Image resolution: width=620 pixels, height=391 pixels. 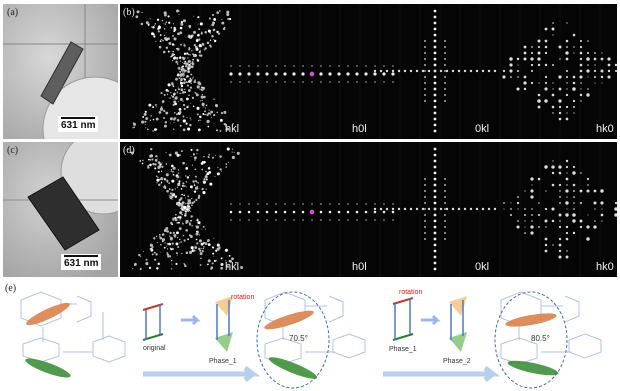 I want to click on label-rotation-2: rotation, so click(x=411, y=292).